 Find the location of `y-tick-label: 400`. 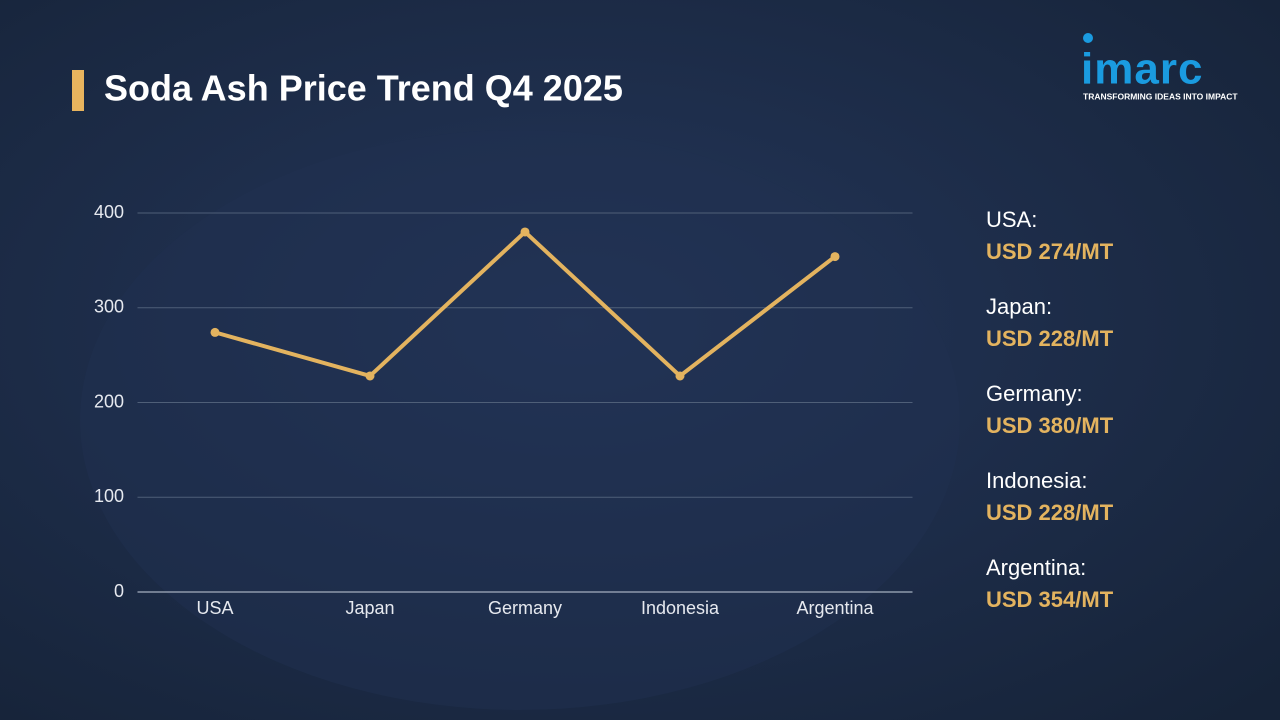

y-tick-label: 400 is located at coordinates (109, 212).